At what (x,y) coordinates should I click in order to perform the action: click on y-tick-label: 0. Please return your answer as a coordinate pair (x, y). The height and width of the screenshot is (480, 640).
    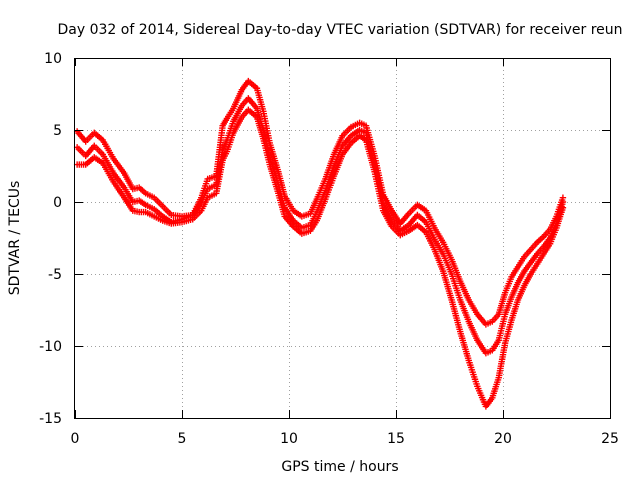
    Looking at the image, I should click on (57, 203).